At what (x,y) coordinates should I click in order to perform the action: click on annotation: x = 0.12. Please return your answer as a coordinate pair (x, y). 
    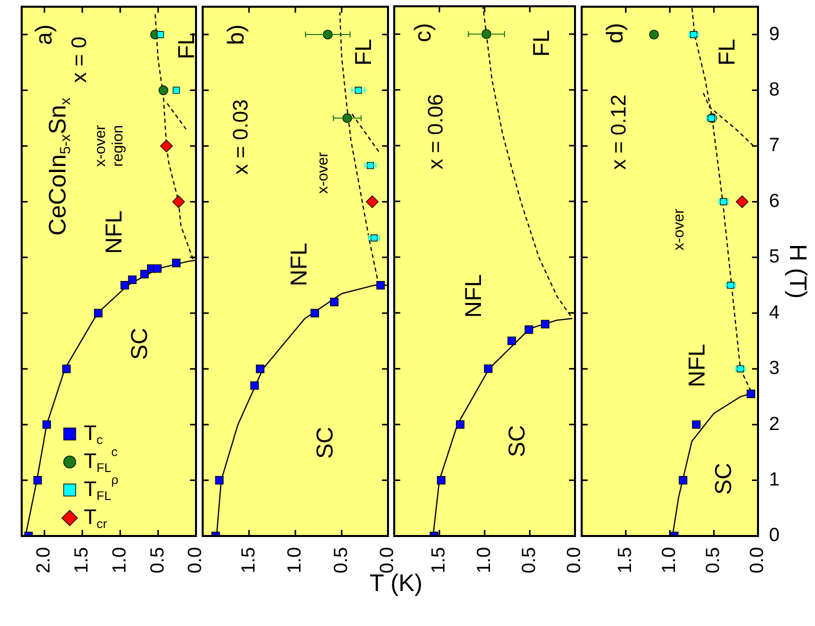
    Looking at the image, I should click on (618, 132).